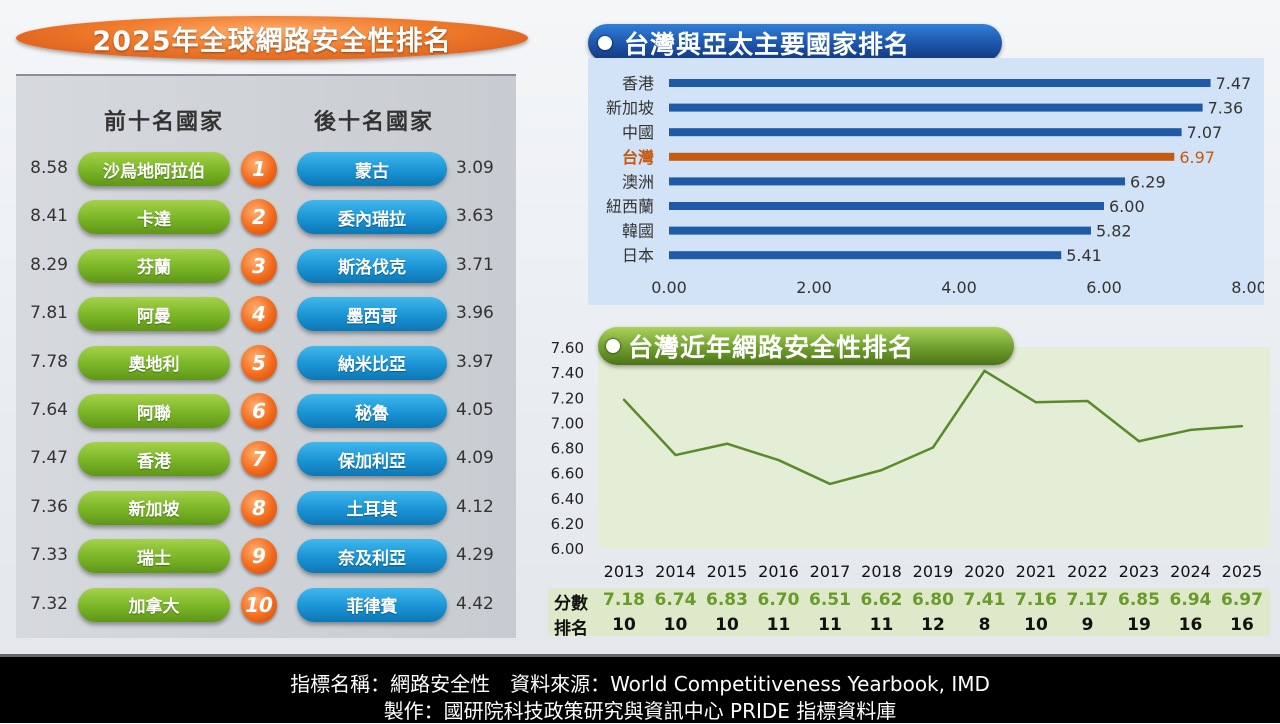  Describe the element at coordinates (1197, 157) in the screenshot. I see `bar-value-label: 6.97` at that location.